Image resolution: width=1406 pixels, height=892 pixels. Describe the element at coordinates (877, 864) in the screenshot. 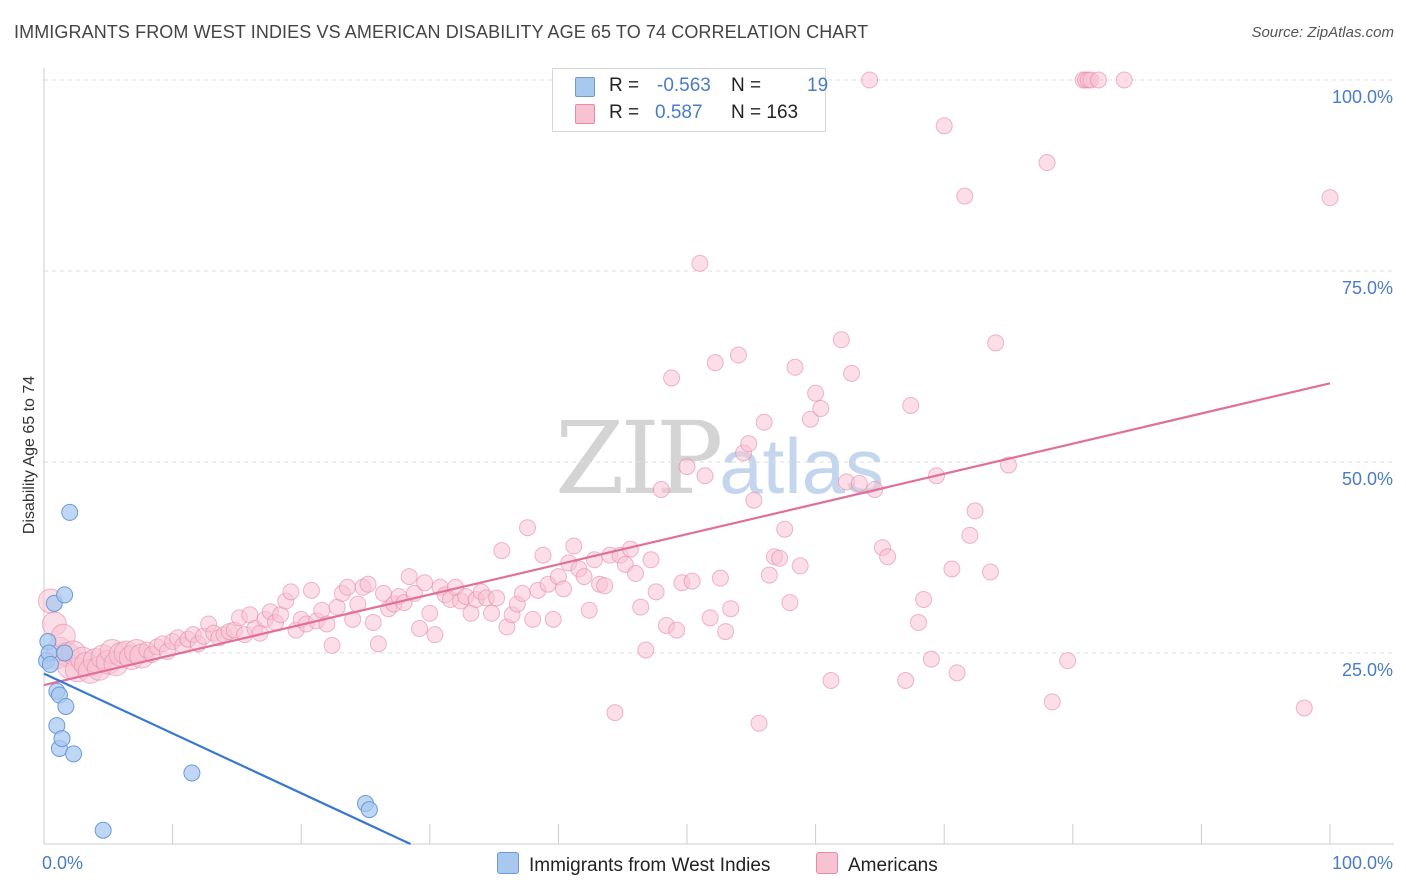

I see `legend-item-americans: Americans` at that location.